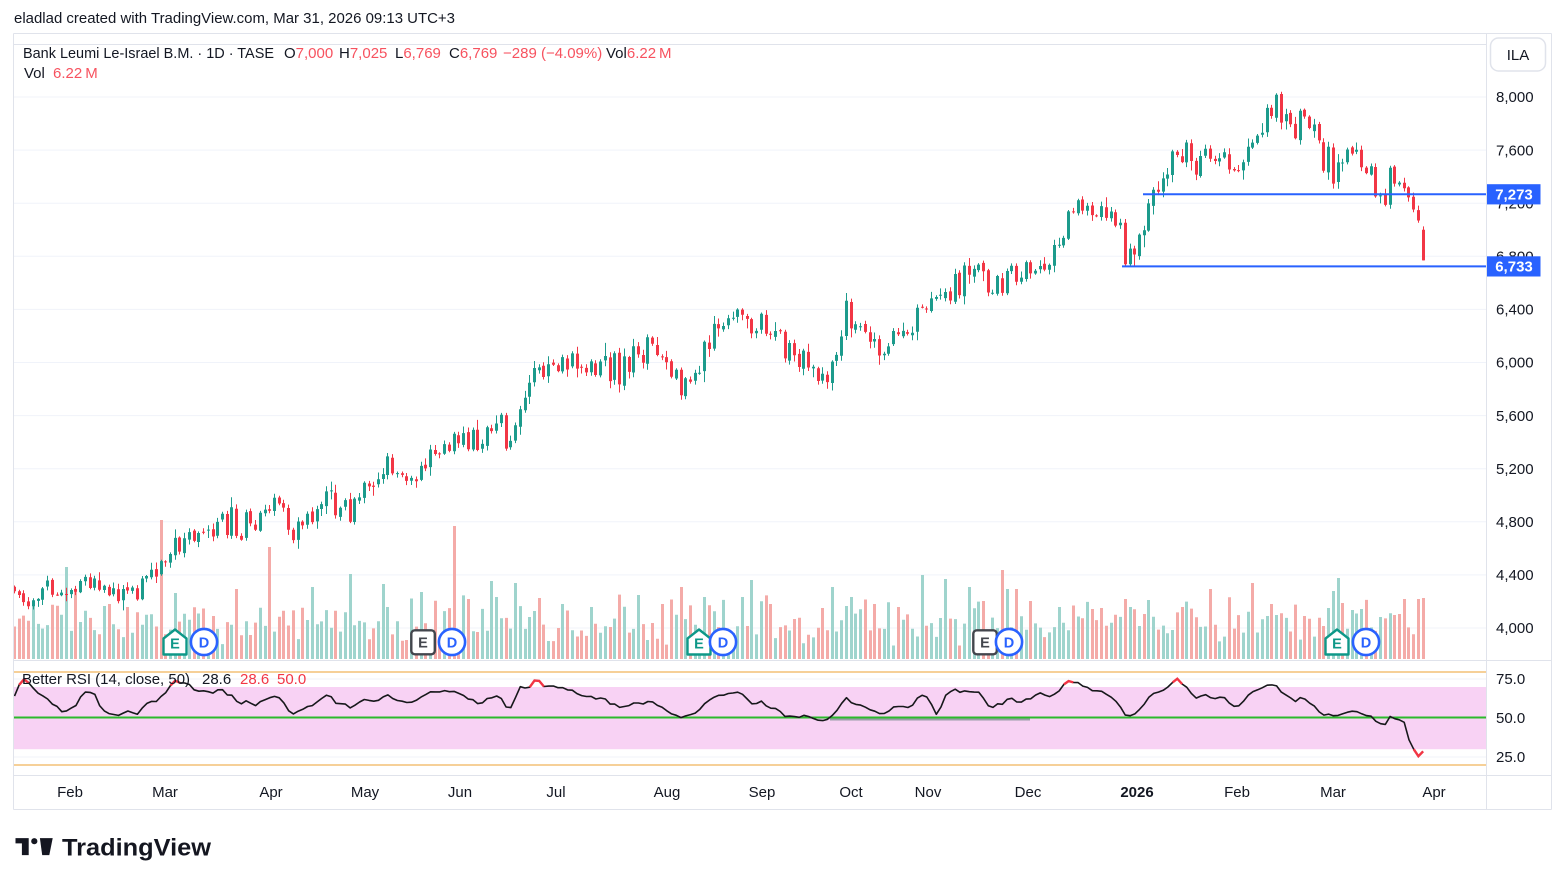  I want to click on svg-text: Jun, so click(460, 792).